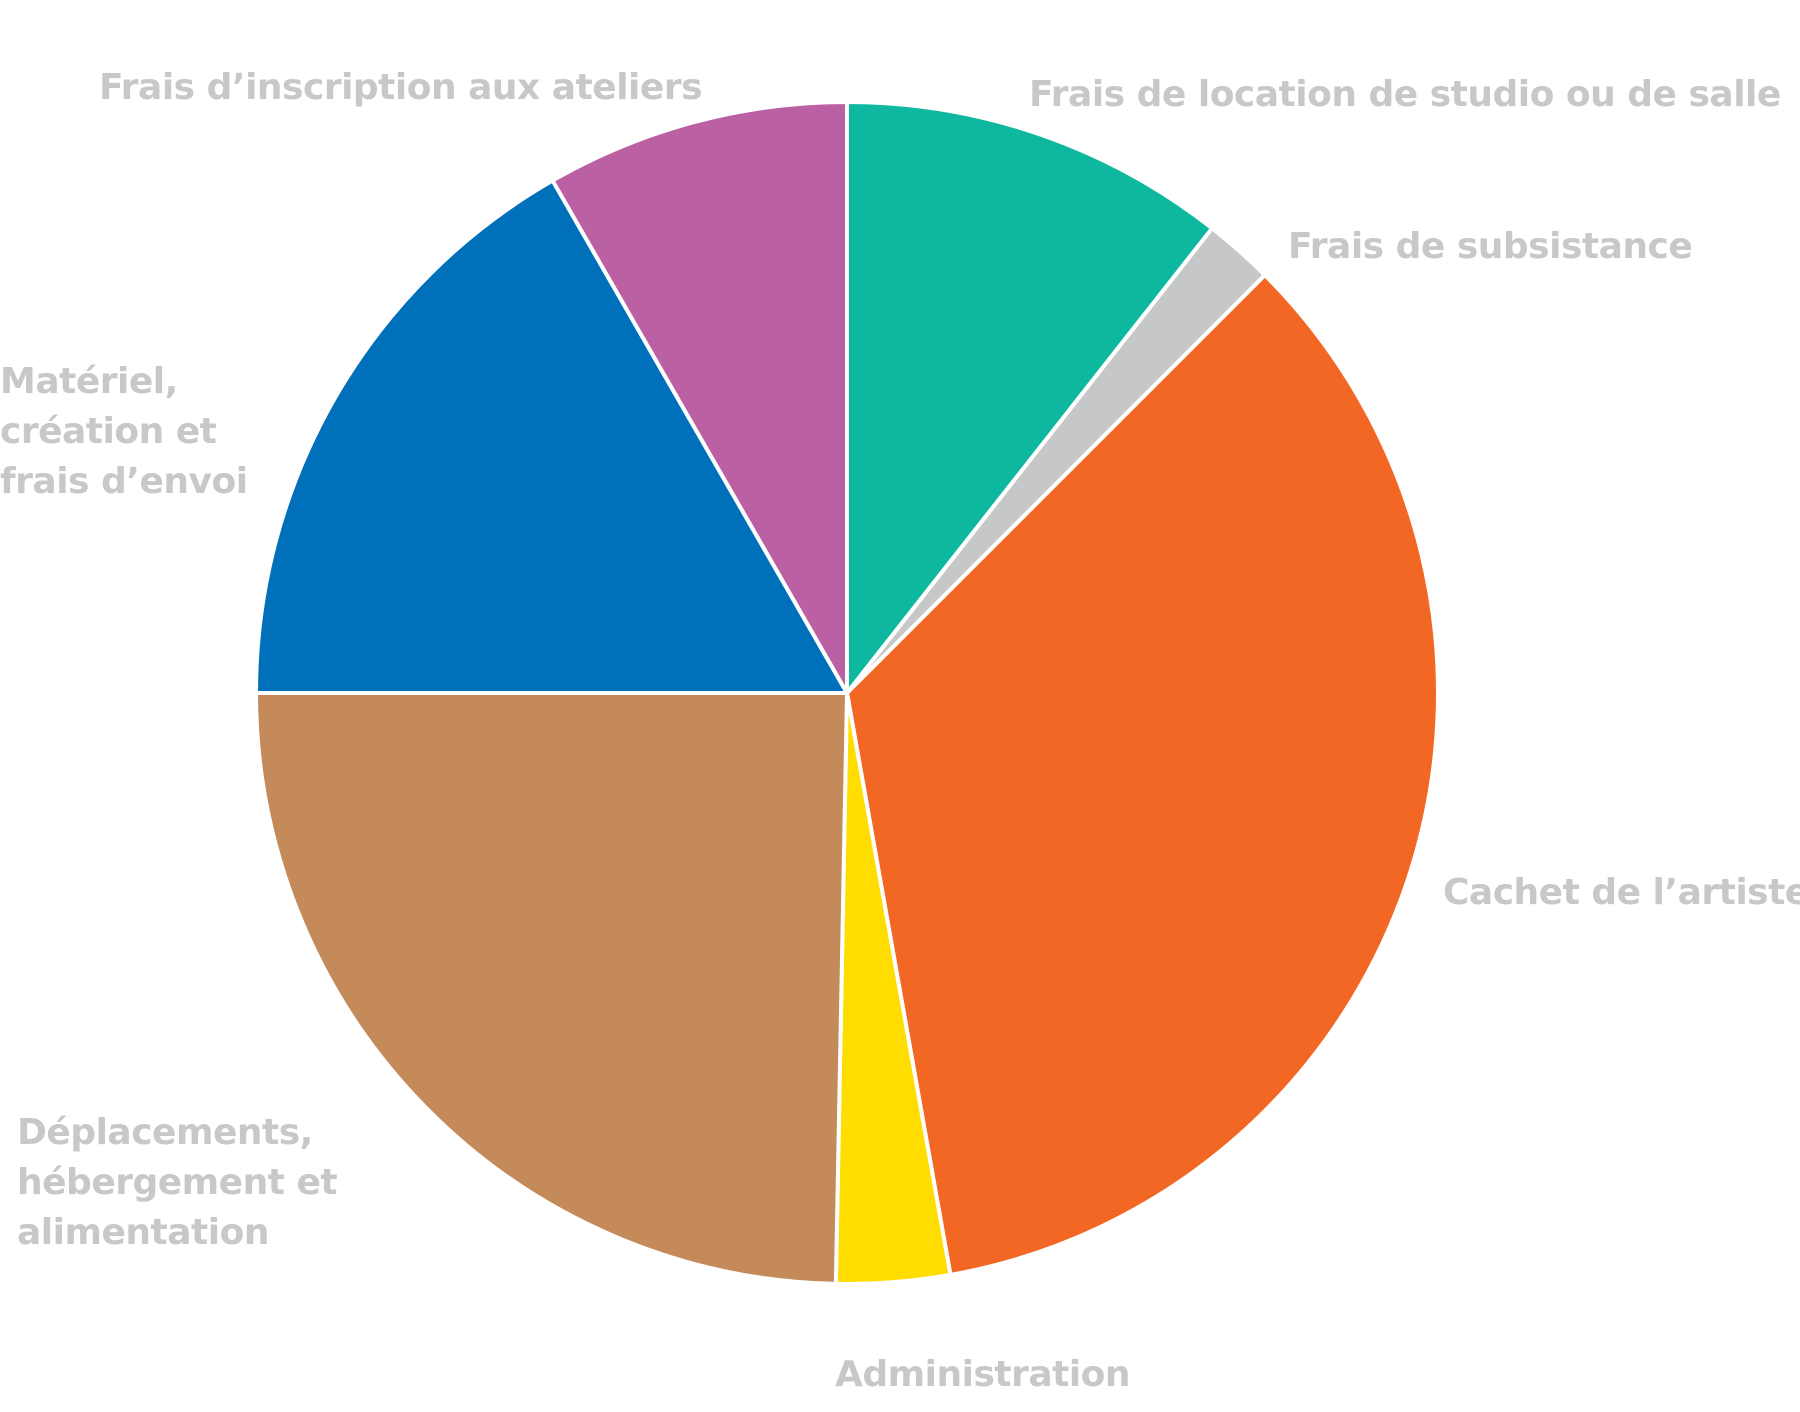  I want to click on slice-label: Matériel, création et frais d’envoi, so click(124, 431).